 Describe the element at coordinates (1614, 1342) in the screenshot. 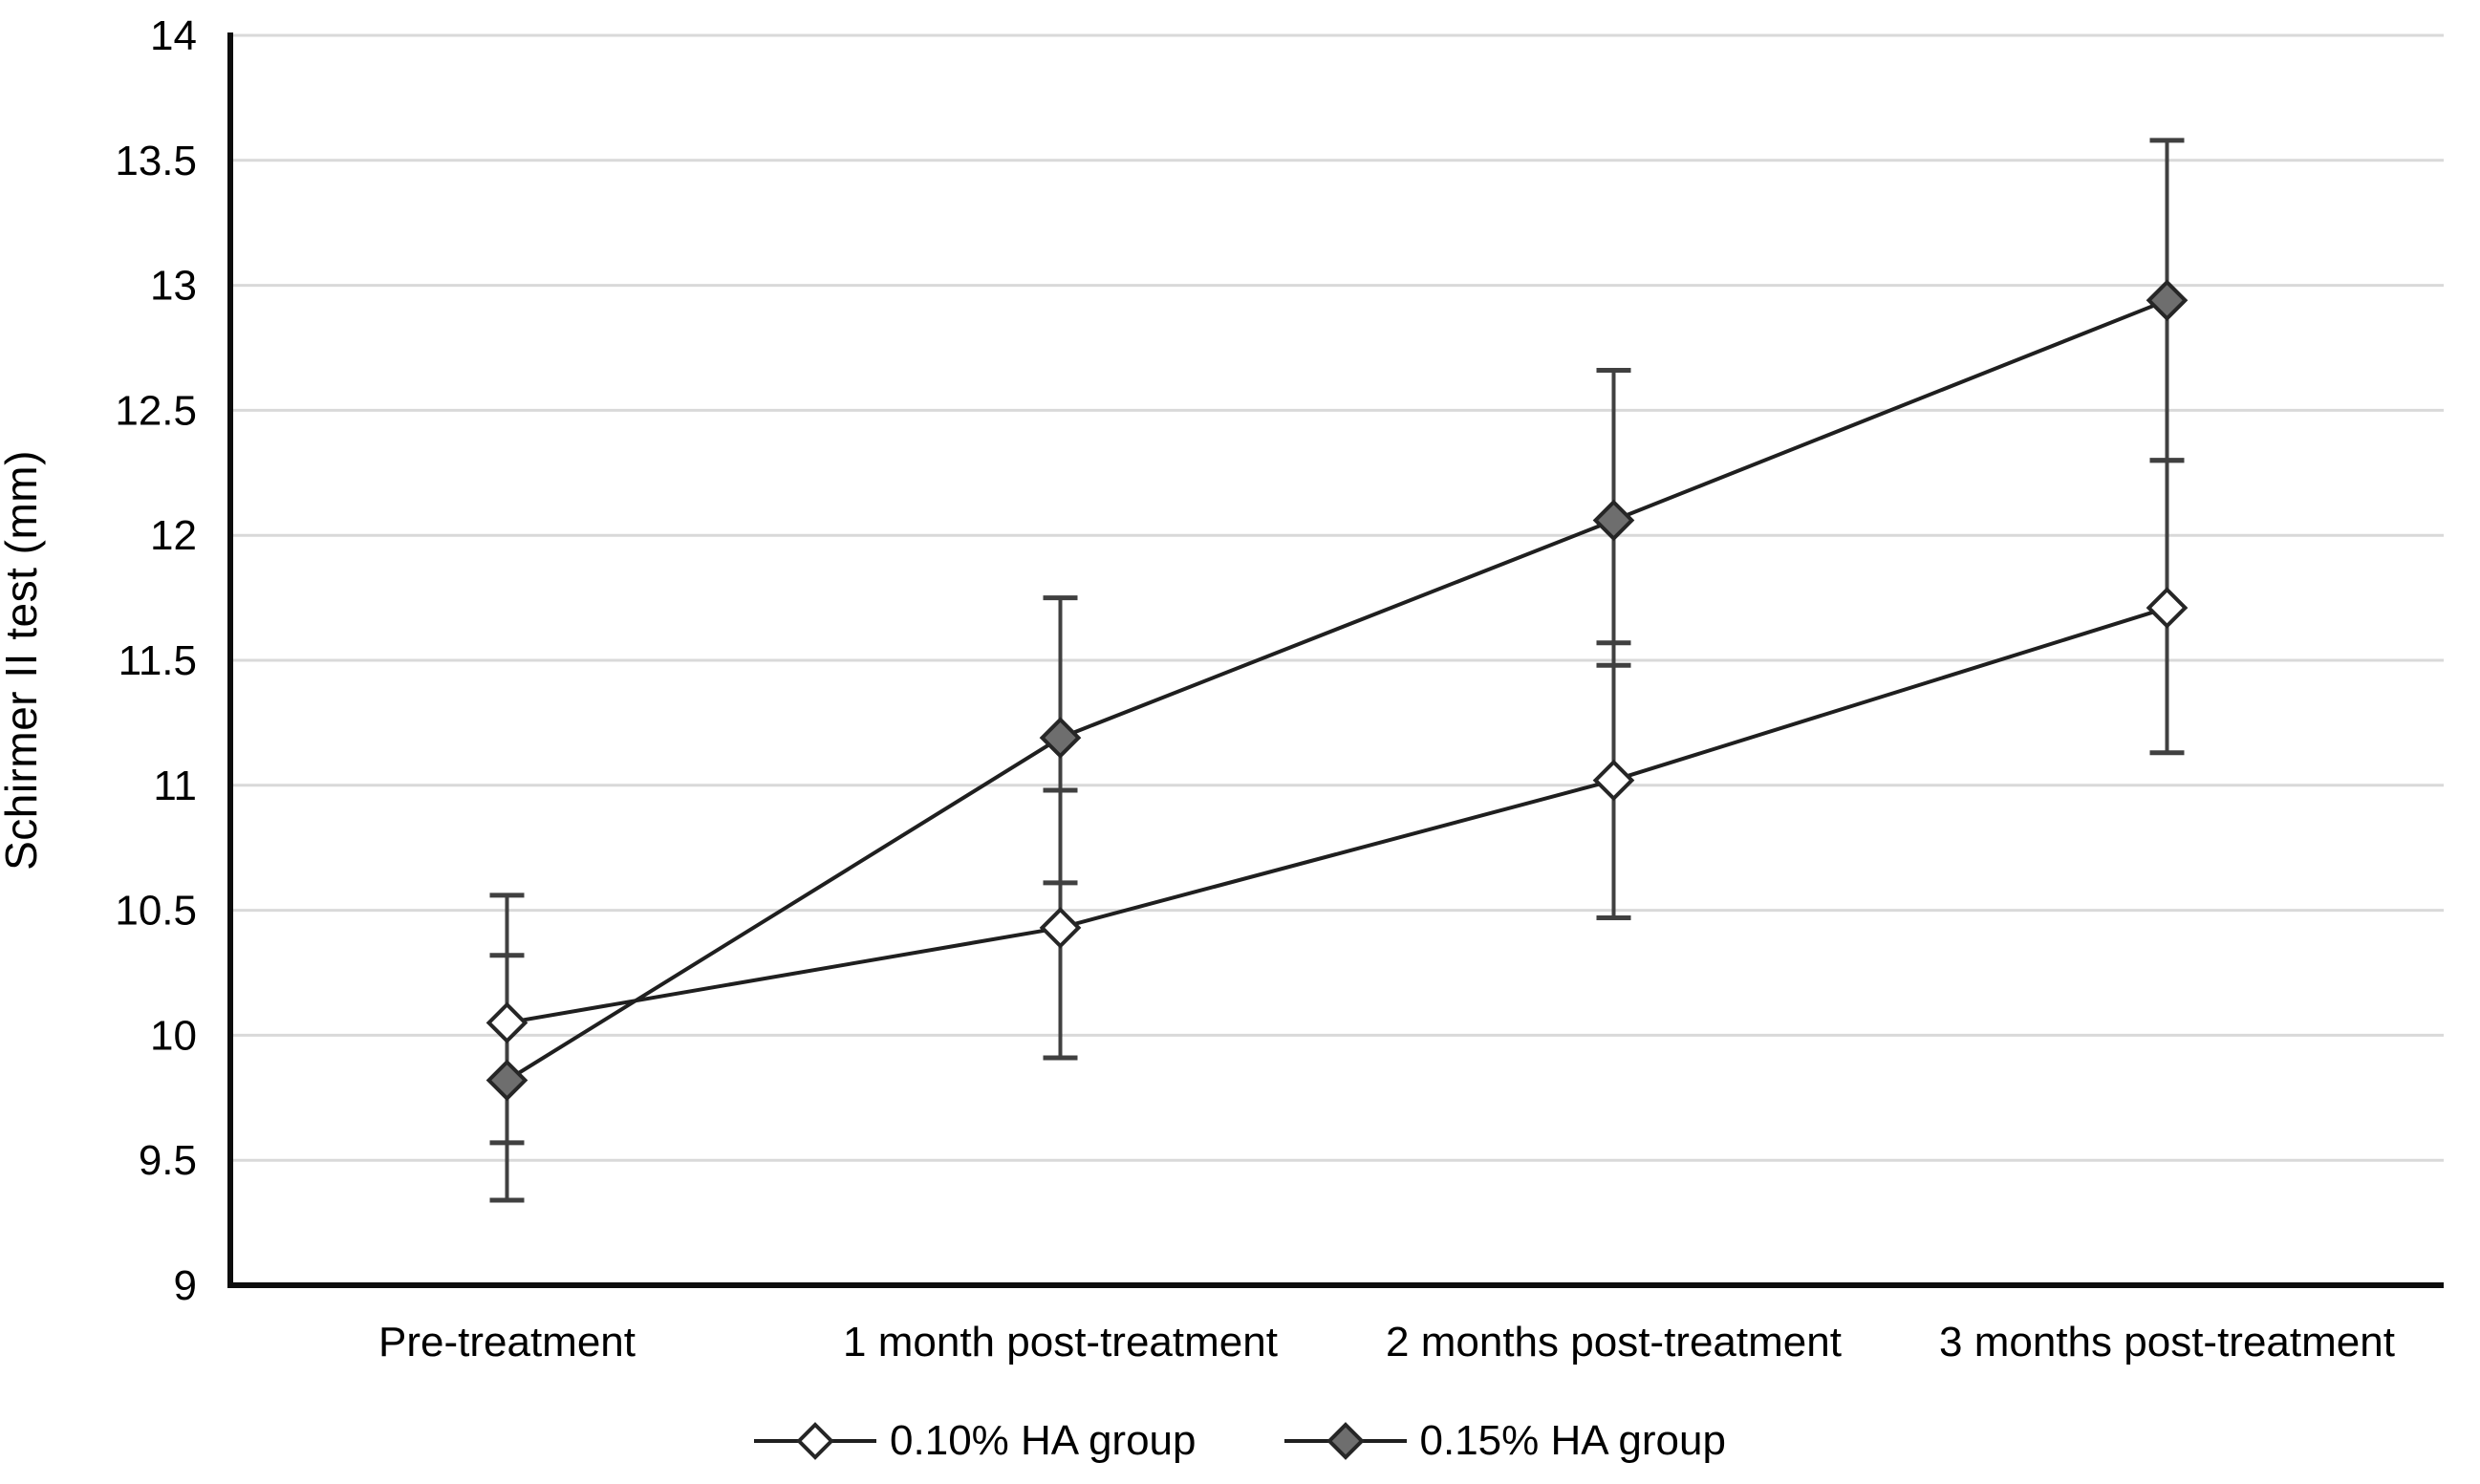

I see `x-tick-label: 2 months post-treatment` at that location.